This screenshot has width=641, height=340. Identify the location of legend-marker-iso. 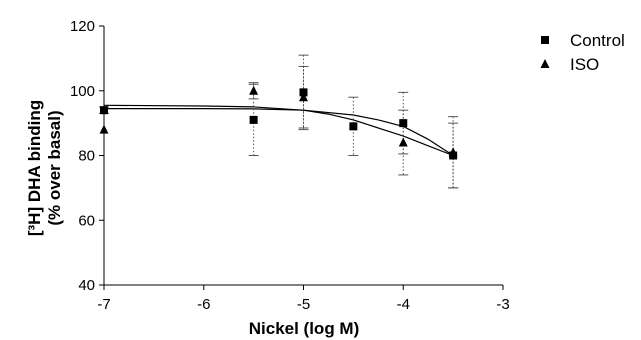
(545, 63).